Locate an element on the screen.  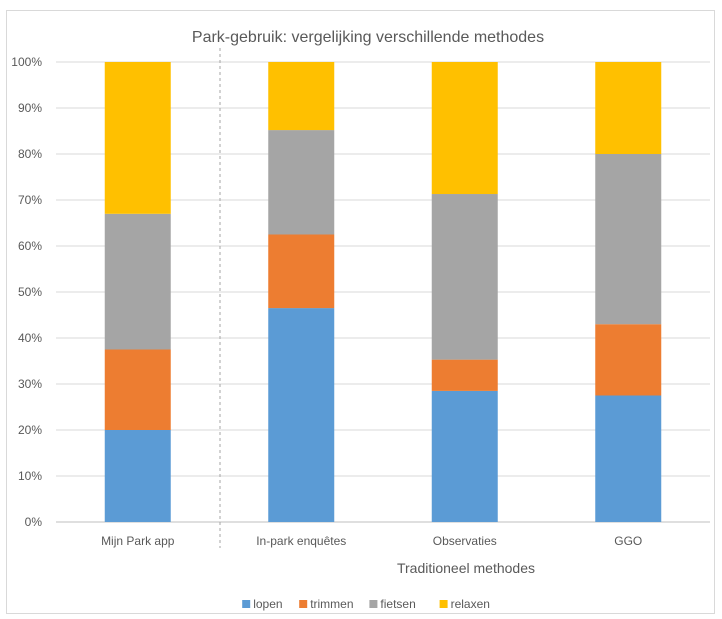
y-tick-label: 100% is located at coordinates (26, 62).